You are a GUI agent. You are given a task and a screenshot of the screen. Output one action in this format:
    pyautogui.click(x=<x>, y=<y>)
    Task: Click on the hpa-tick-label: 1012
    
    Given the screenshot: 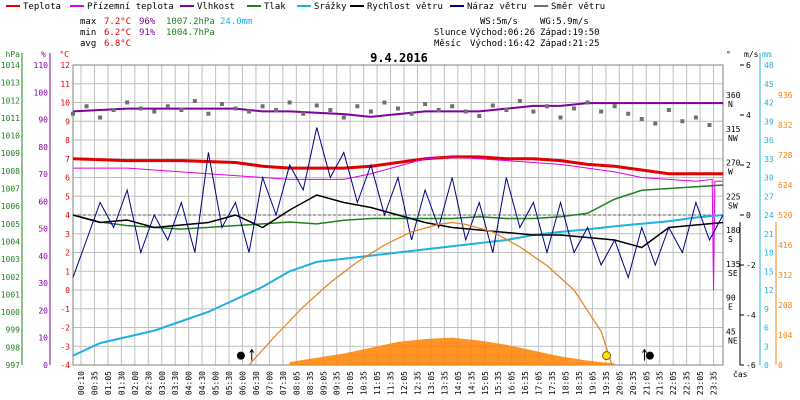 What is the action you would take?
    pyautogui.click(x=10, y=100)
    